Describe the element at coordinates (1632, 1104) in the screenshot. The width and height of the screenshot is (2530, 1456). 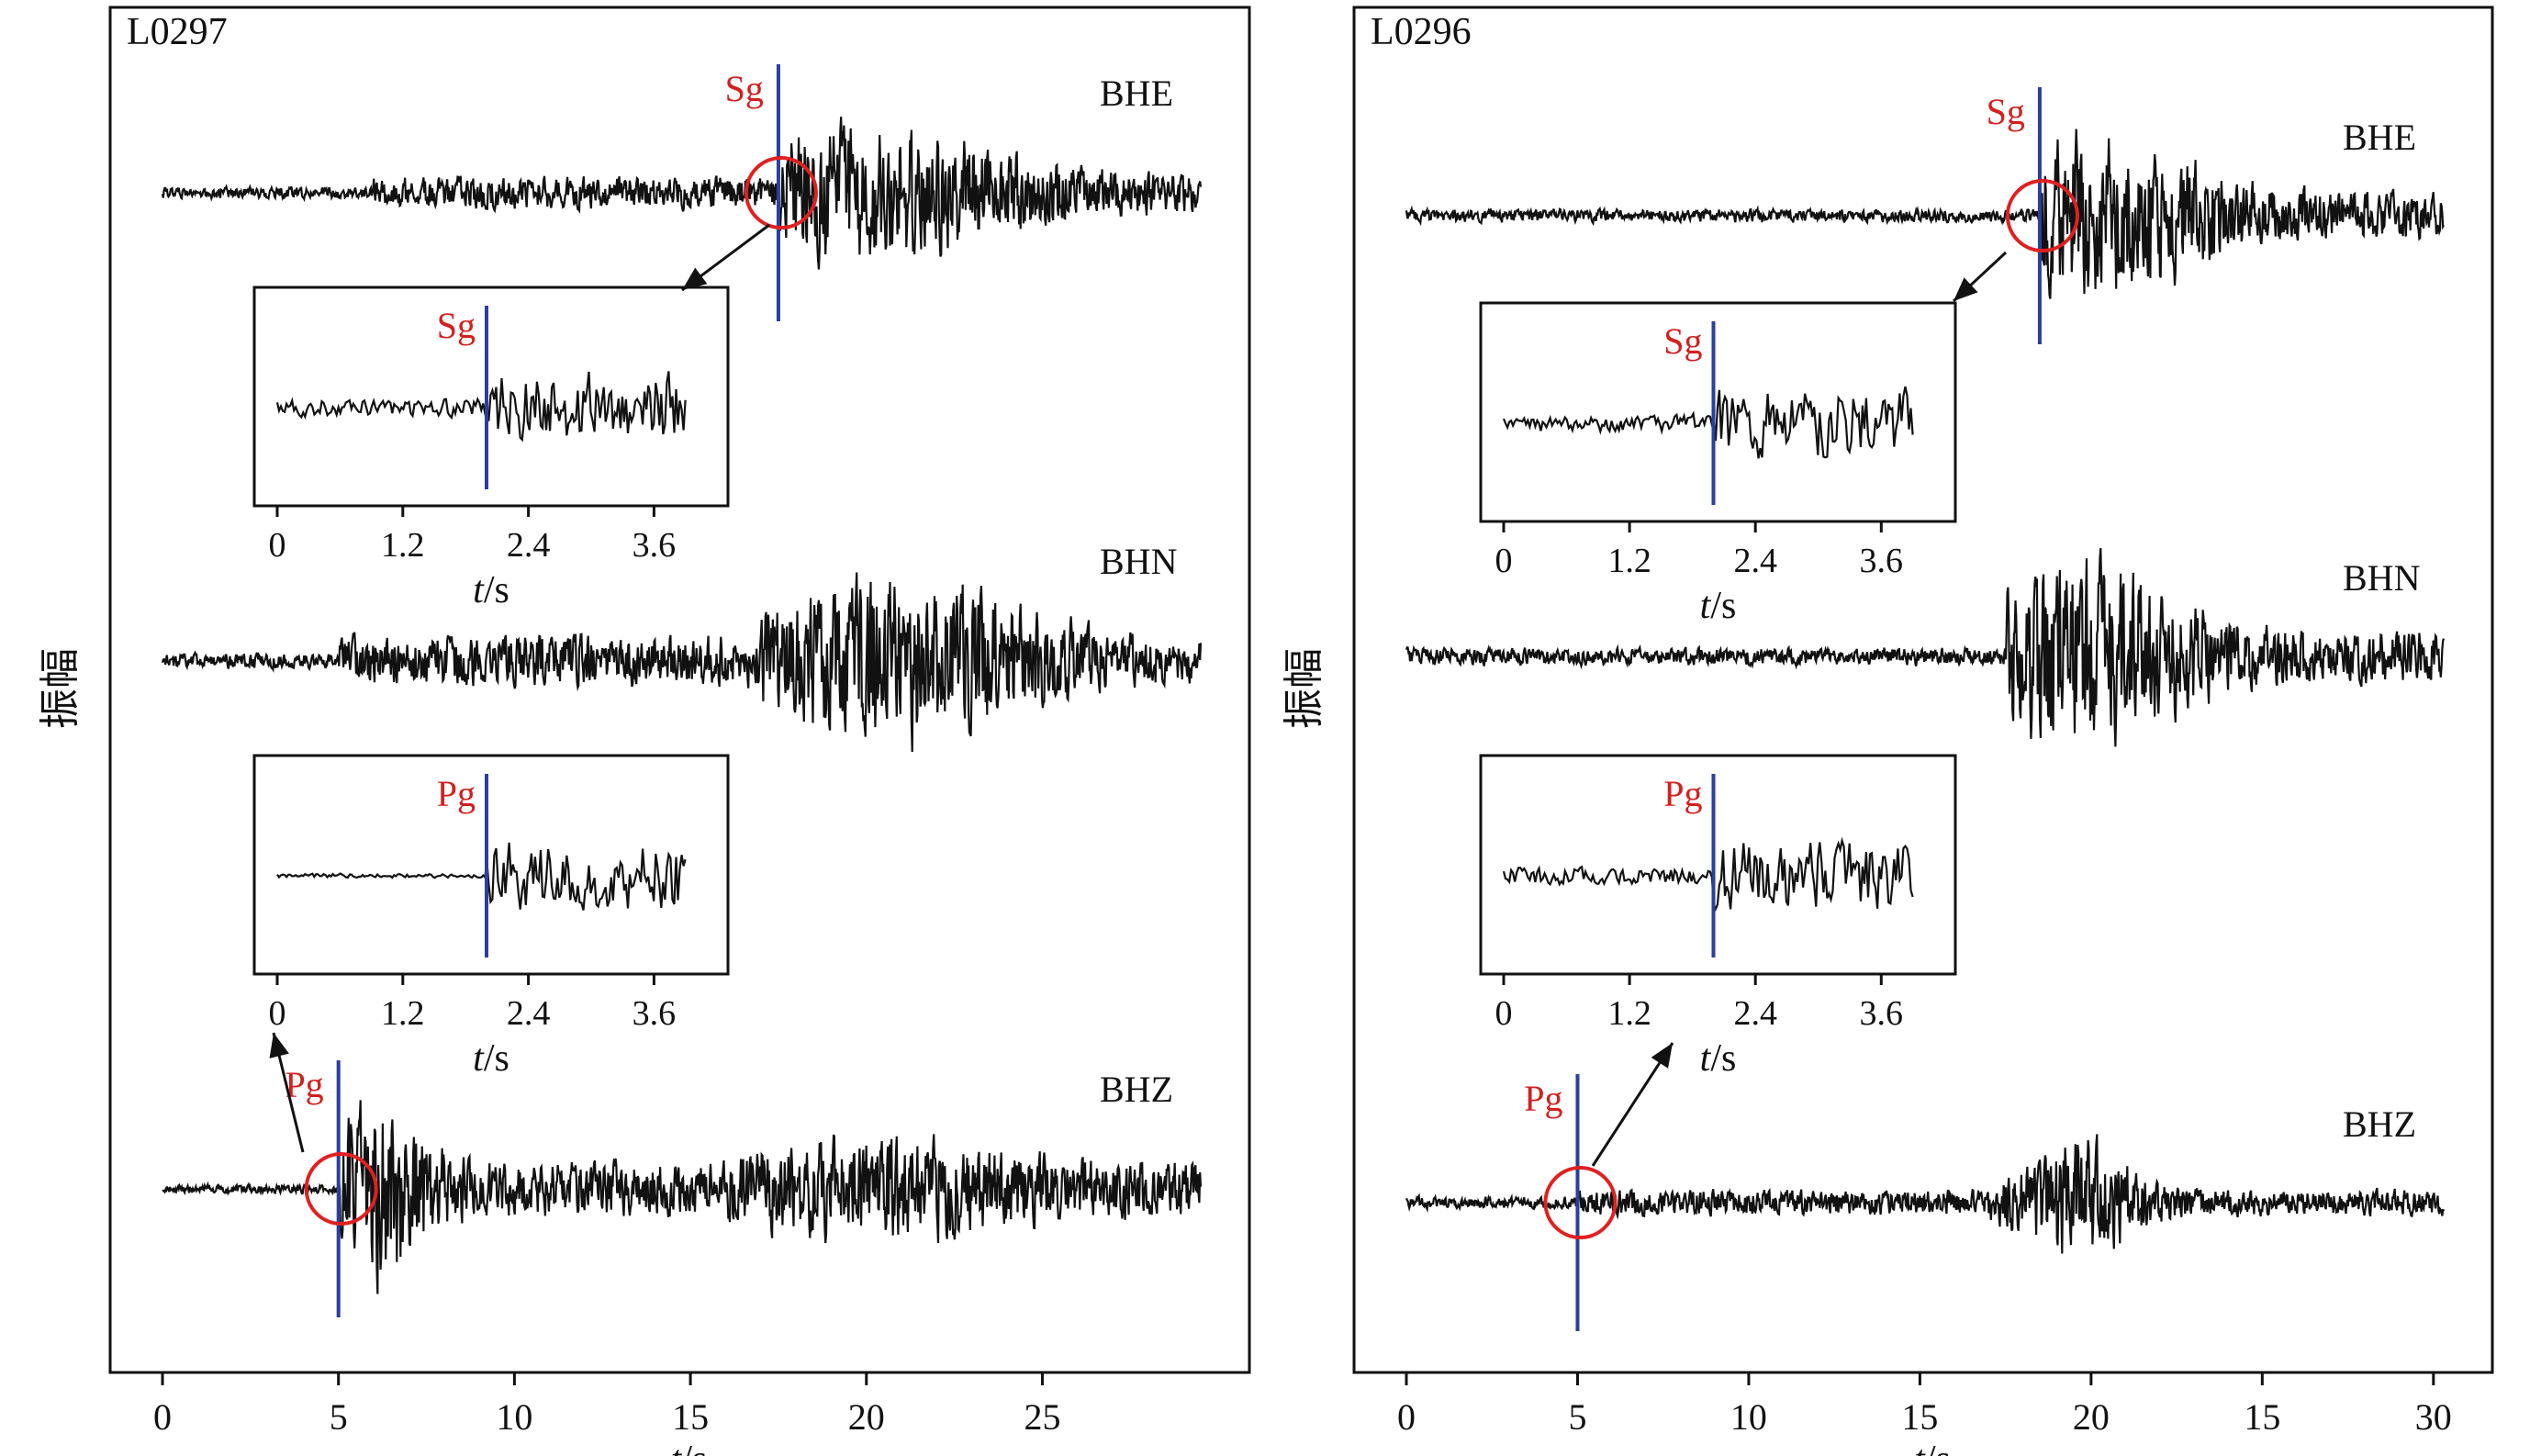
I see `zoom-arrow` at that location.